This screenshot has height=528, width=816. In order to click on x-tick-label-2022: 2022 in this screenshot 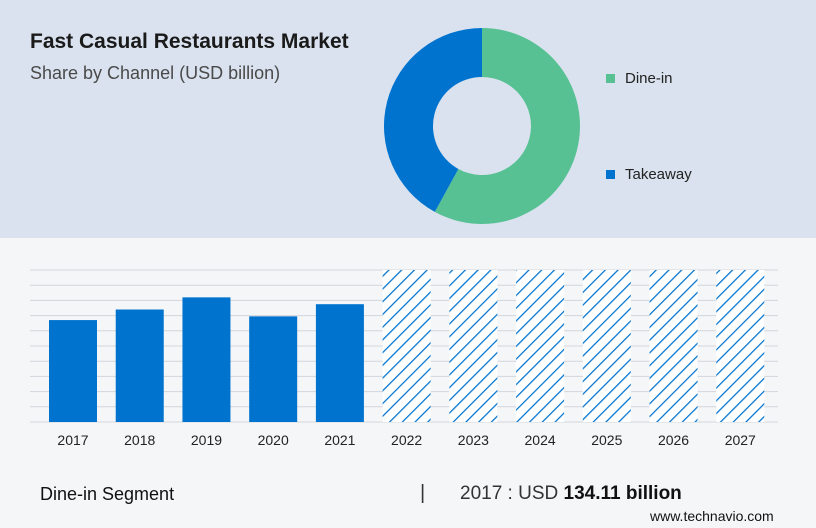, I will do `click(406, 440)`.